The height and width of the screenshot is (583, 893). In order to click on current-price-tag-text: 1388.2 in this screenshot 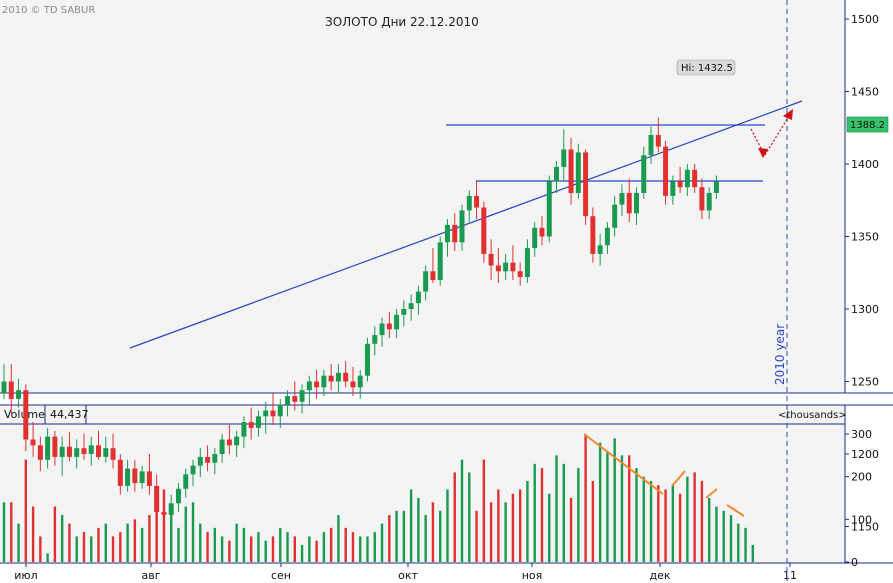, I will do `click(867, 125)`.